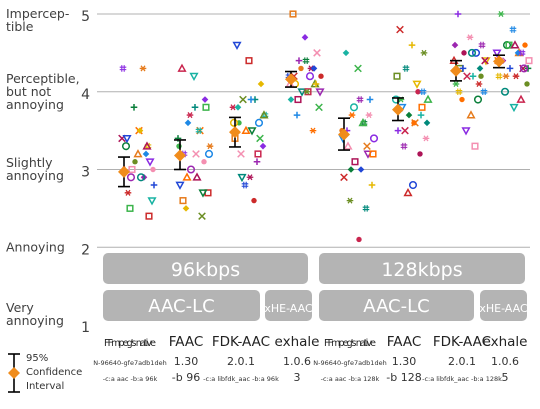 The image size is (540, 409). I want to click on encoder-setting: 5, so click(505, 377).